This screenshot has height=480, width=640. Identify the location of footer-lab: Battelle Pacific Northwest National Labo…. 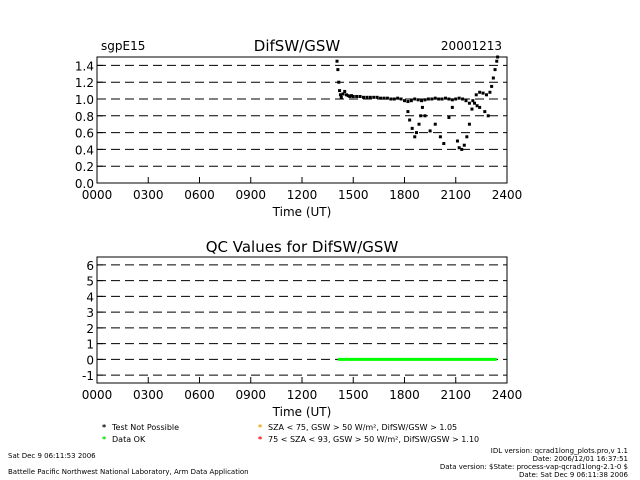
(128, 472).